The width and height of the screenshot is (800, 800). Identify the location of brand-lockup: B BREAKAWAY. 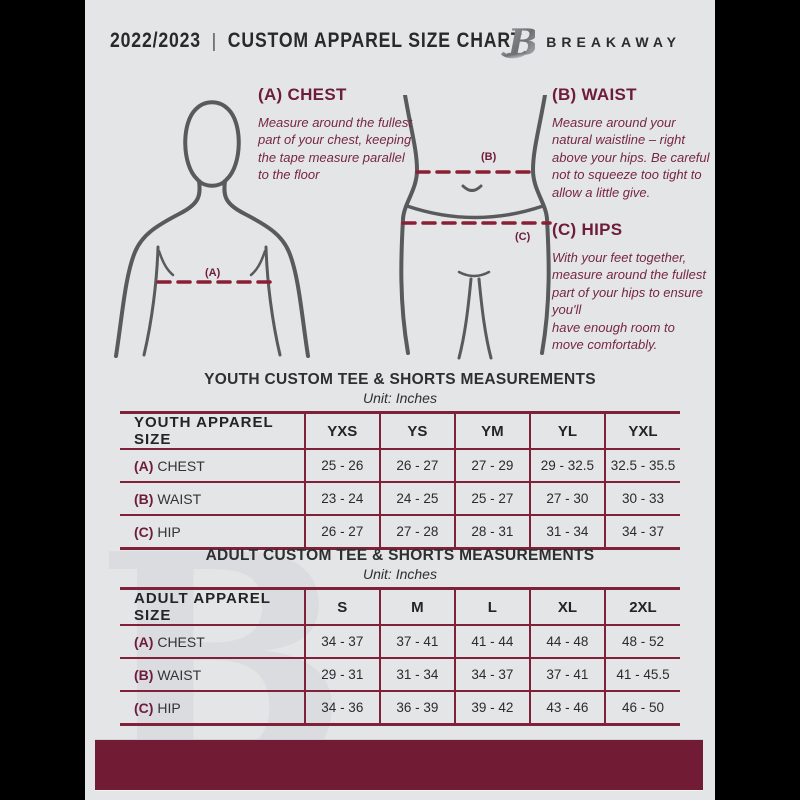
(591, 42).